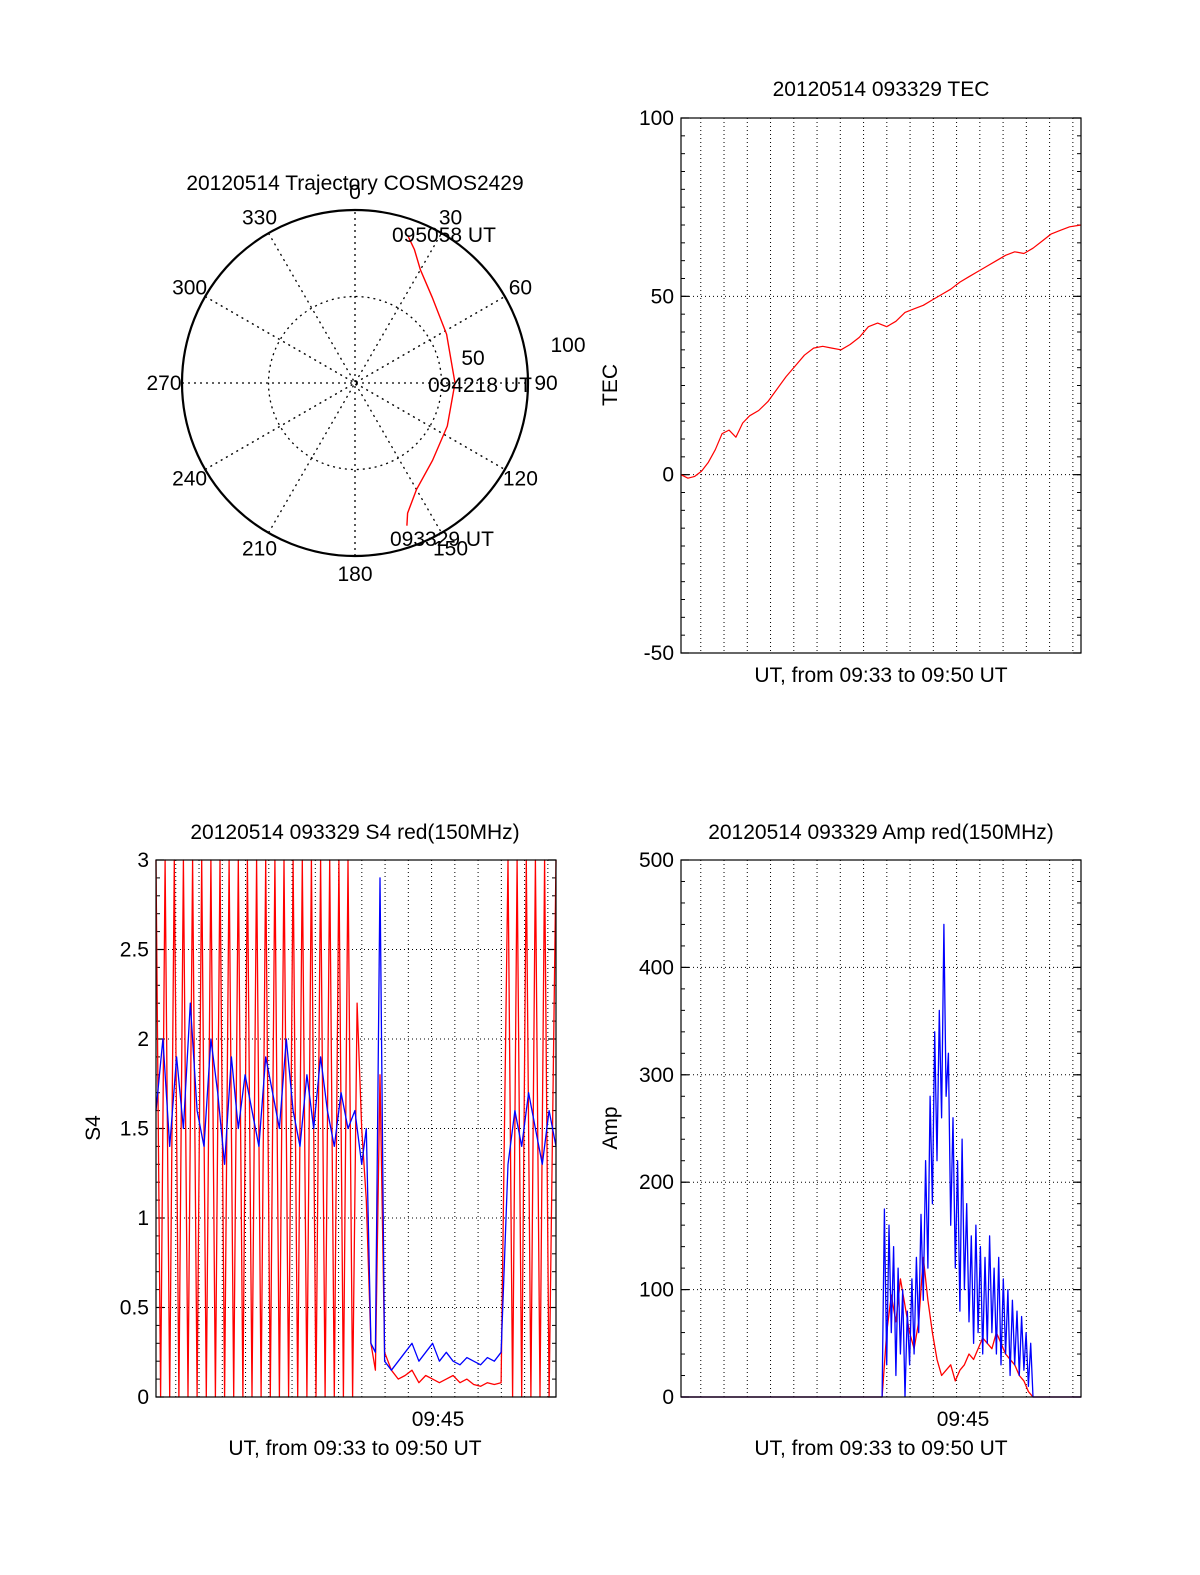 Image resolution: width=1200 pixels, height=1575 pixels. I want to click on polar-radial-labels: 50 100, so click(523, 352).